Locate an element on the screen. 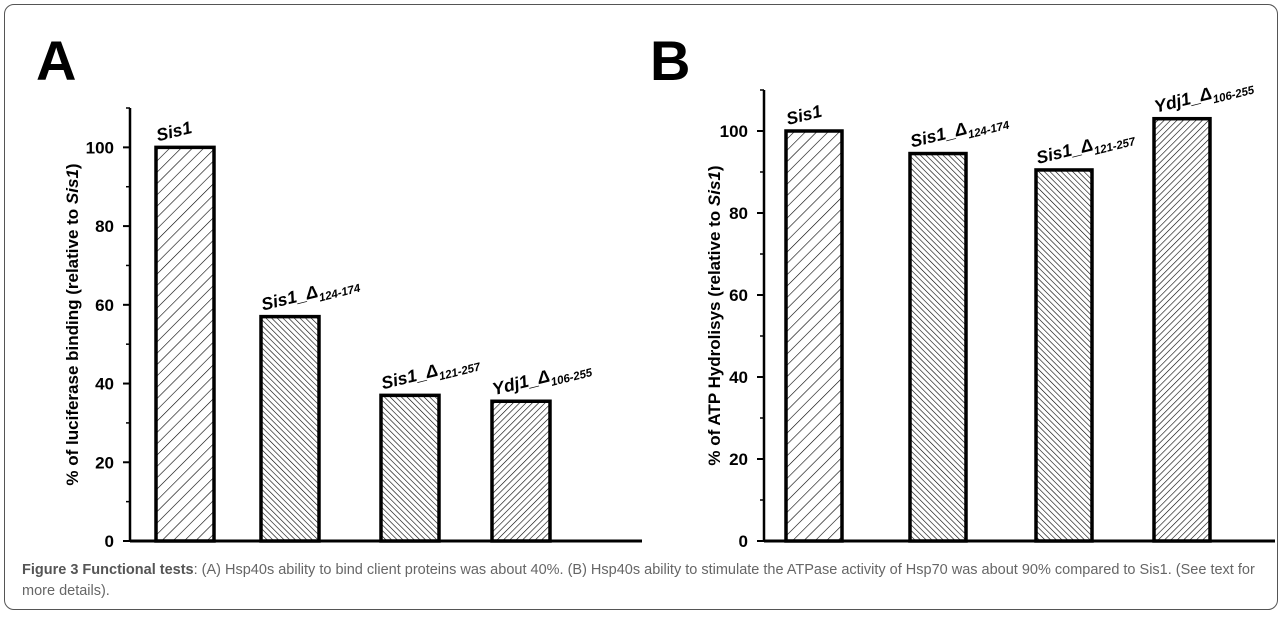 The height and width of the screenshot is (618, 1284). y-tick-label-b-60: 60 is located at coordinates (738, 295).